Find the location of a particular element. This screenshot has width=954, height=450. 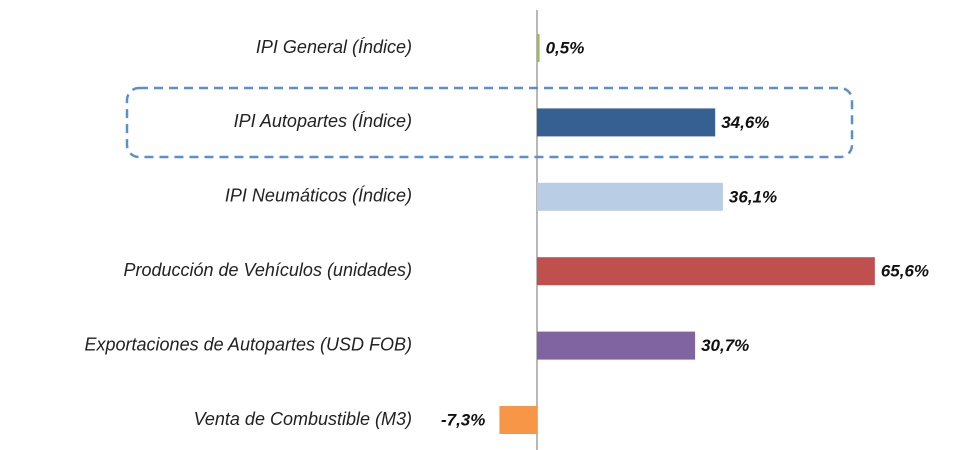

value-label: 65,6% is located at coordinates (905, 271).